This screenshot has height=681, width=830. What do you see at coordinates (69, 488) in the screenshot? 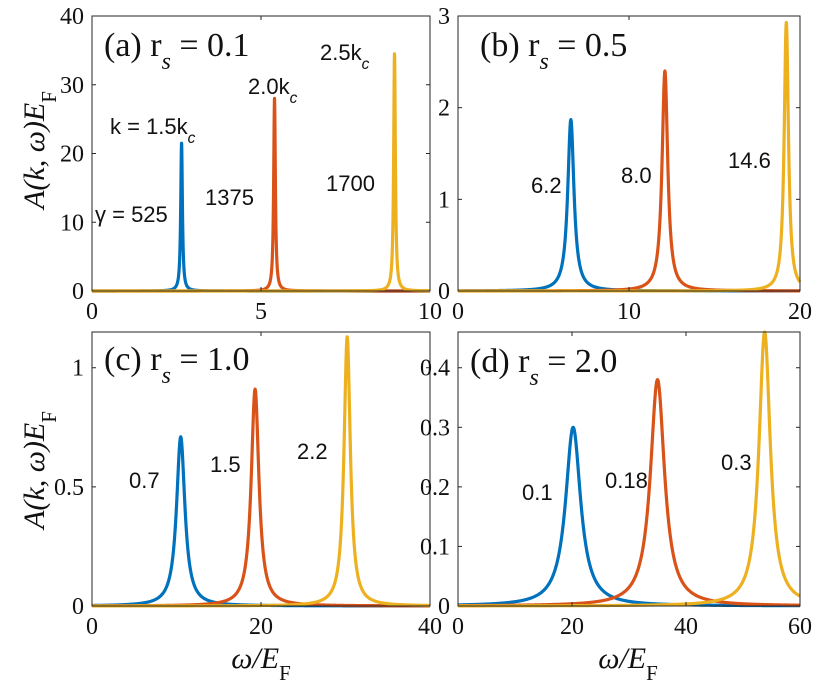
I see `y-tick-label: 0.5` at bounding box center [69, 488].